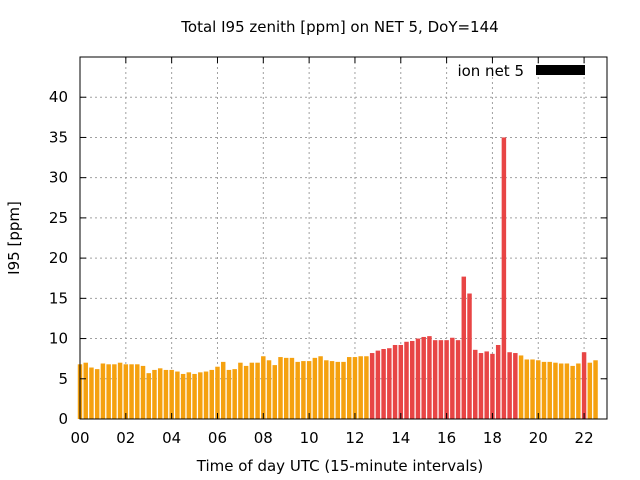 Image resolution: width=640 pixels, height=480 pixels. Describe the element at coordinates (14, 238) in the screenshot. I see `y-axis-label: I95 [ppm]` at that location.